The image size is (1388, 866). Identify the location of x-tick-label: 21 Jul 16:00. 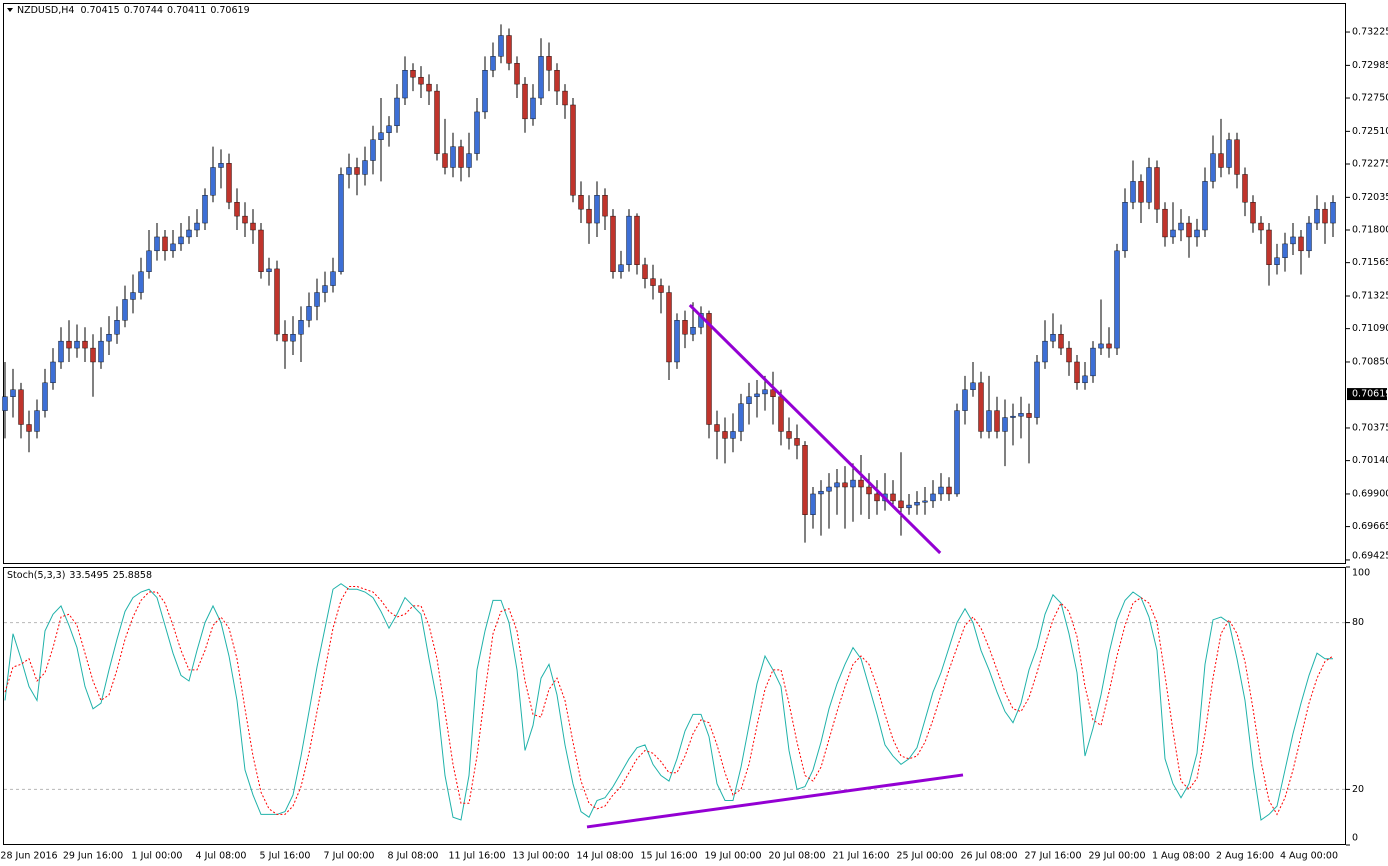
(861, 856).